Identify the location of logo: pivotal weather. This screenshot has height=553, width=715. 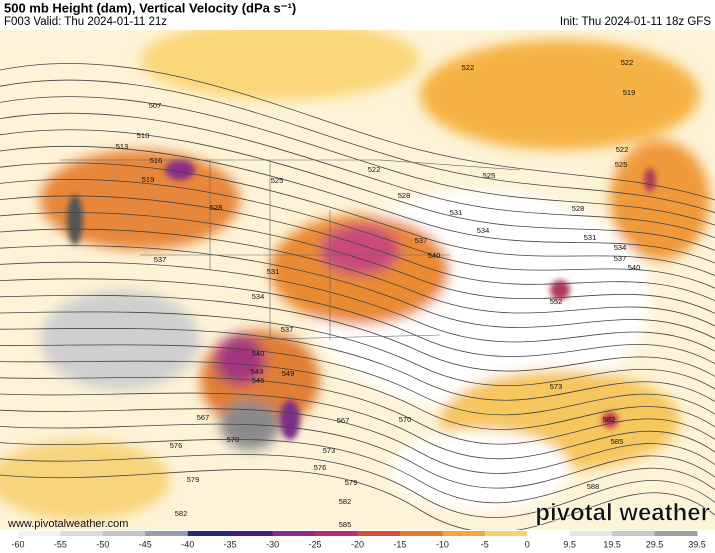
(622, 512).